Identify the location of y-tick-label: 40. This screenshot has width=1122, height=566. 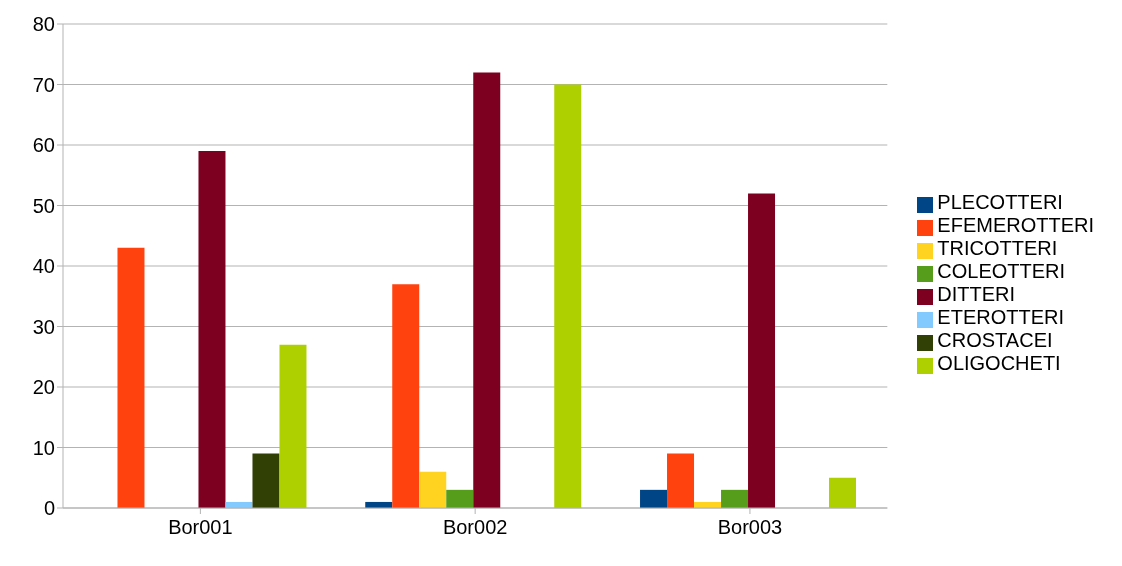
(43, 266).